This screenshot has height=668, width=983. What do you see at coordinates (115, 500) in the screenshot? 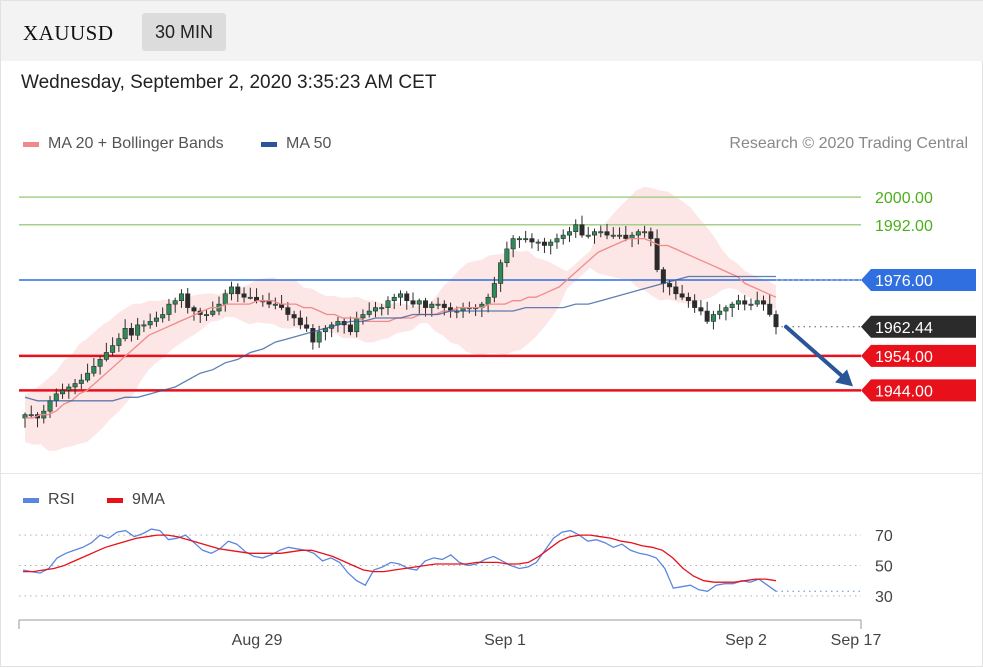
I see `ma9-swatch` at bounding box center [115, 500].